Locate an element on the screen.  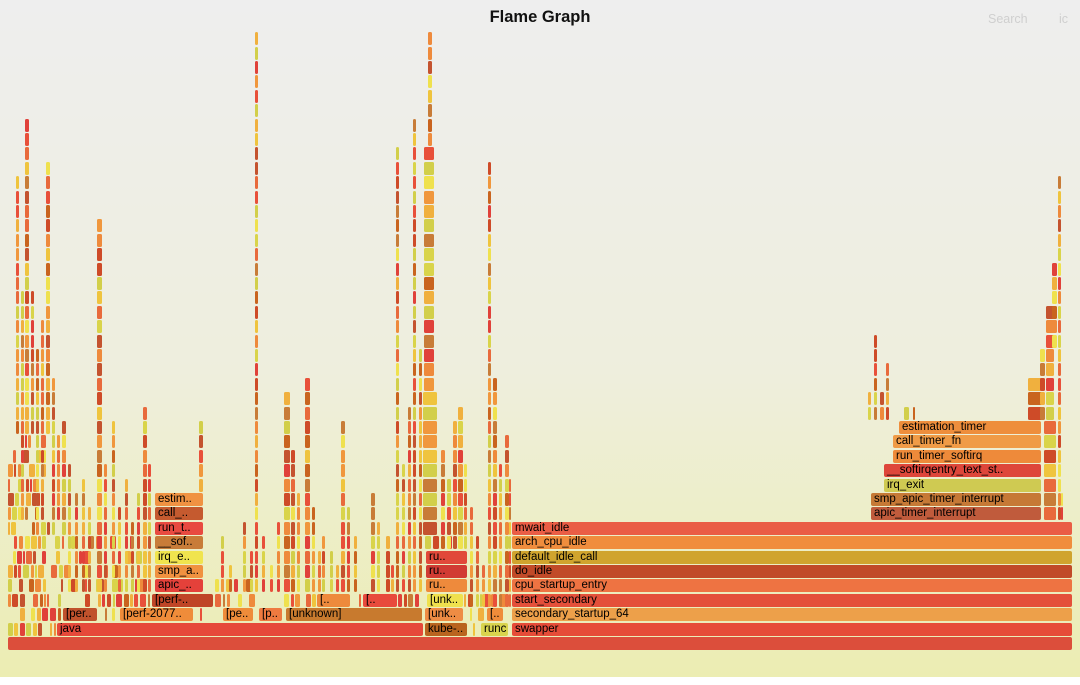
frame-perf: [perf-.. is located at coordinates (182, 600).